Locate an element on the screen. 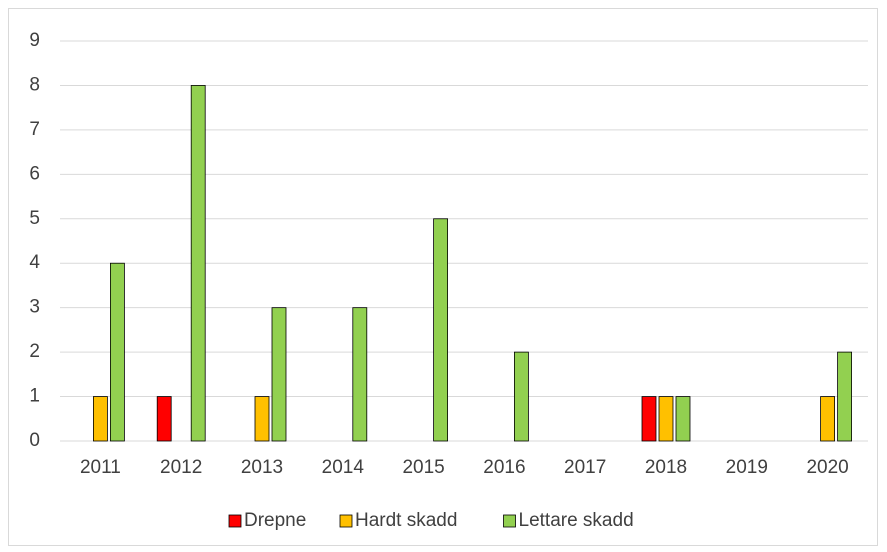 This screenshot has height=552, width=887. x-tick-label: 2019 is located at coordinates (747, 467).